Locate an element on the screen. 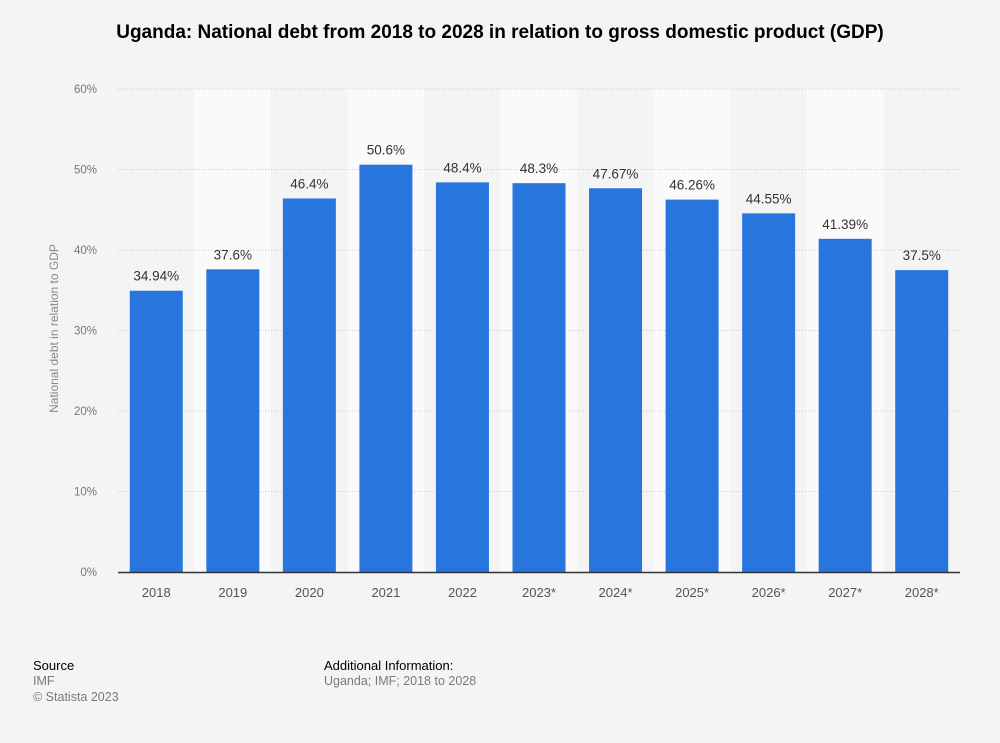  y-tick-label: 60% is located at coordinates (85, 90).